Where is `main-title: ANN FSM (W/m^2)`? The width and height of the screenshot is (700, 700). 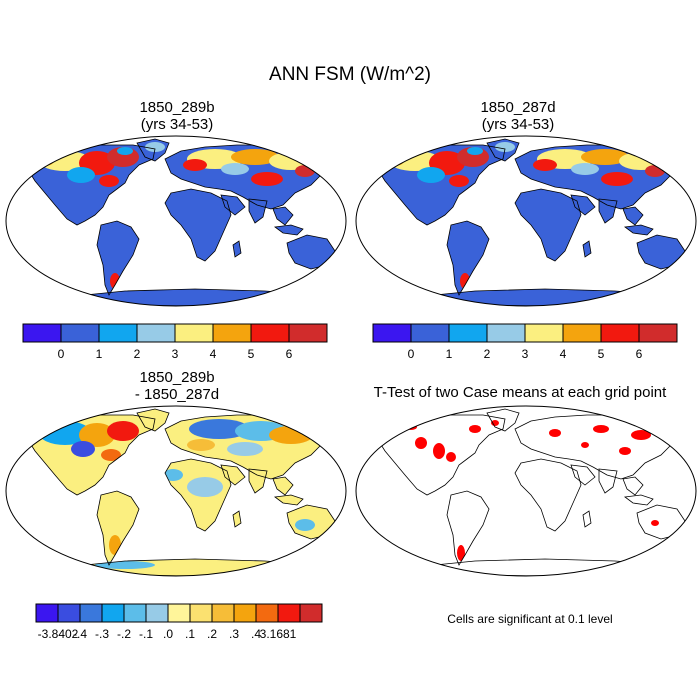 main-title: ANN FSM (W/m^2) is located at coordinates (350, 74).